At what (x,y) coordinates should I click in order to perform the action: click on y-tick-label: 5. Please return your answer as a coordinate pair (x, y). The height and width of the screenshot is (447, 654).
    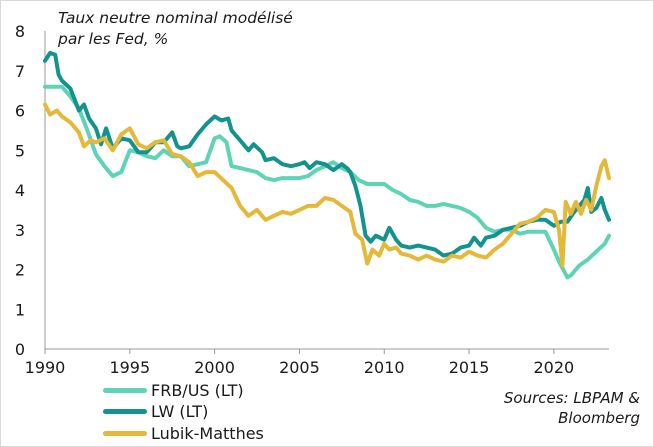
    Looking at the image, I should click on (20, 150).